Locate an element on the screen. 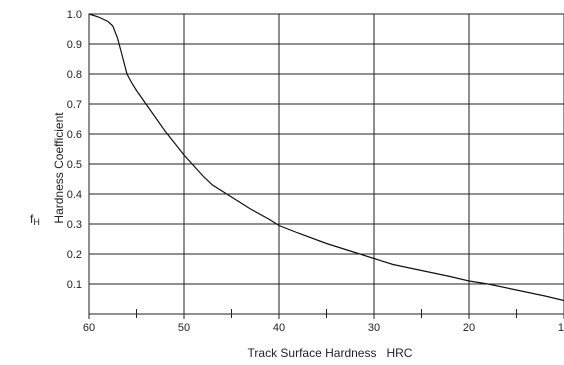 This screenshot has width=564, height=365. y-tick-label: 0.5 is located at coordinates (74, 165).